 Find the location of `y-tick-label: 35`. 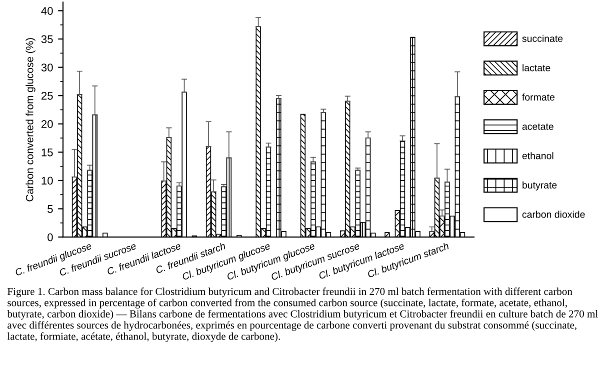

y-tick-label: 35 is located at coordinates (47, 39).